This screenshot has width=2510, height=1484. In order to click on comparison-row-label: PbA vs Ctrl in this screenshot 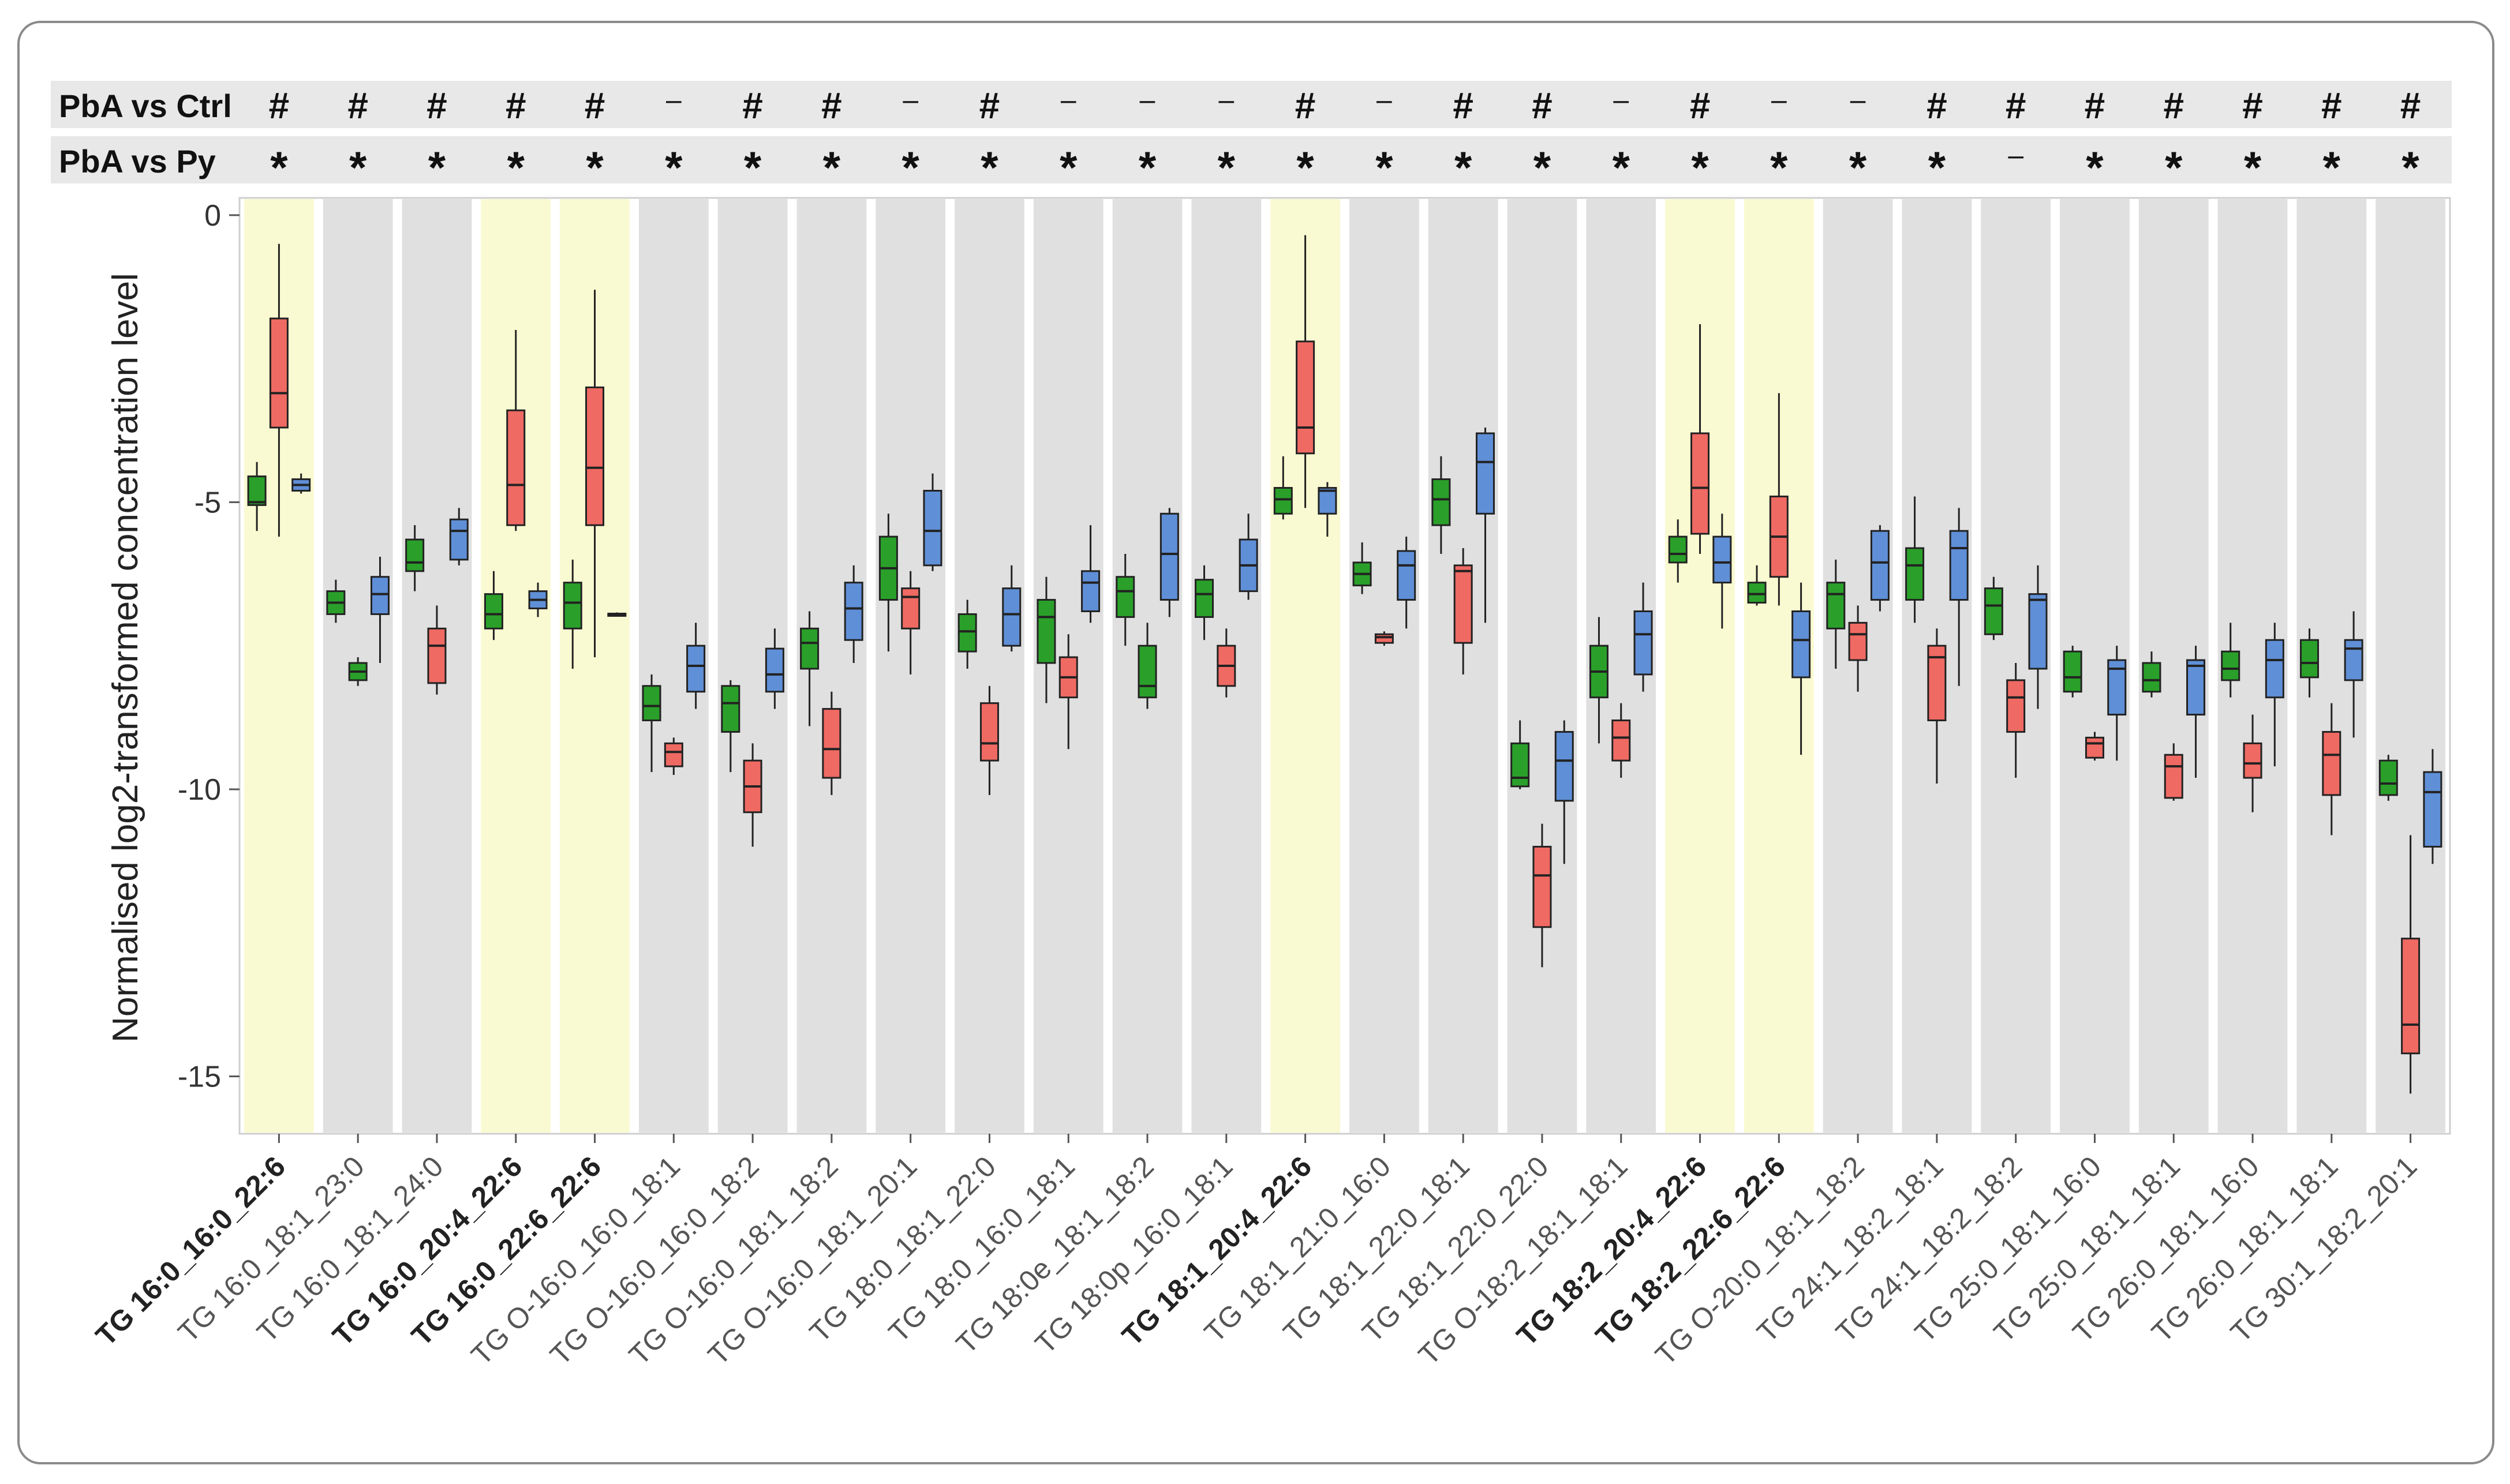, I will do `click(145, 106)`.